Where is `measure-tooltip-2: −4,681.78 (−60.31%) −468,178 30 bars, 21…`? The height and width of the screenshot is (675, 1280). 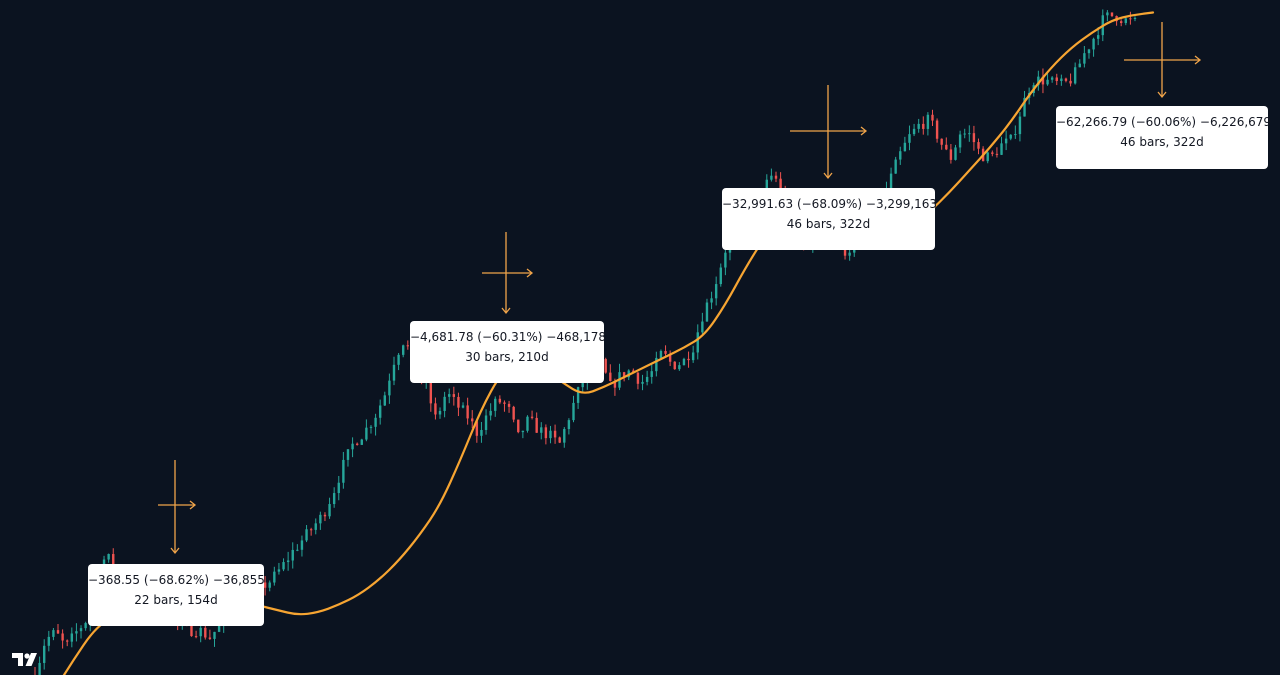 measure-tooltip-2: −4,681.78 (−60.31%) −468,178 30 bars, 21… is located at coordinates (508, 352).